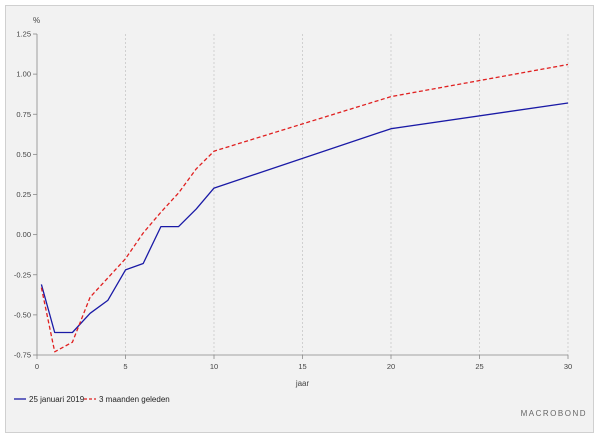 This screenshot has height=445, width=601. What do you see at coordinates (479, 366) in the screenshot?
I see `x-tick-label: 25` at bounding box center [479, 366].